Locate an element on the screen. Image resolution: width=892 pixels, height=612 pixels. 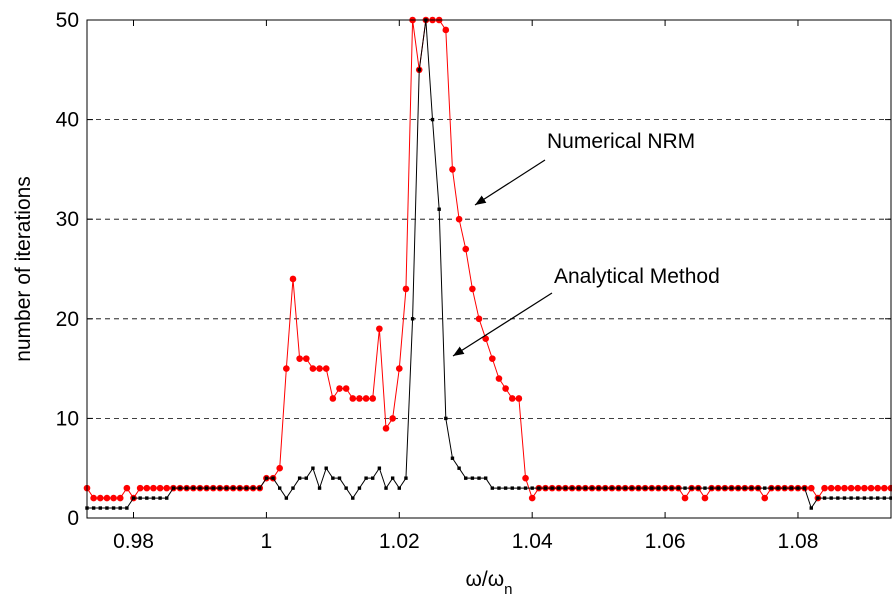
y-axis-label: number of iterations is located at coordinates (23, 269).